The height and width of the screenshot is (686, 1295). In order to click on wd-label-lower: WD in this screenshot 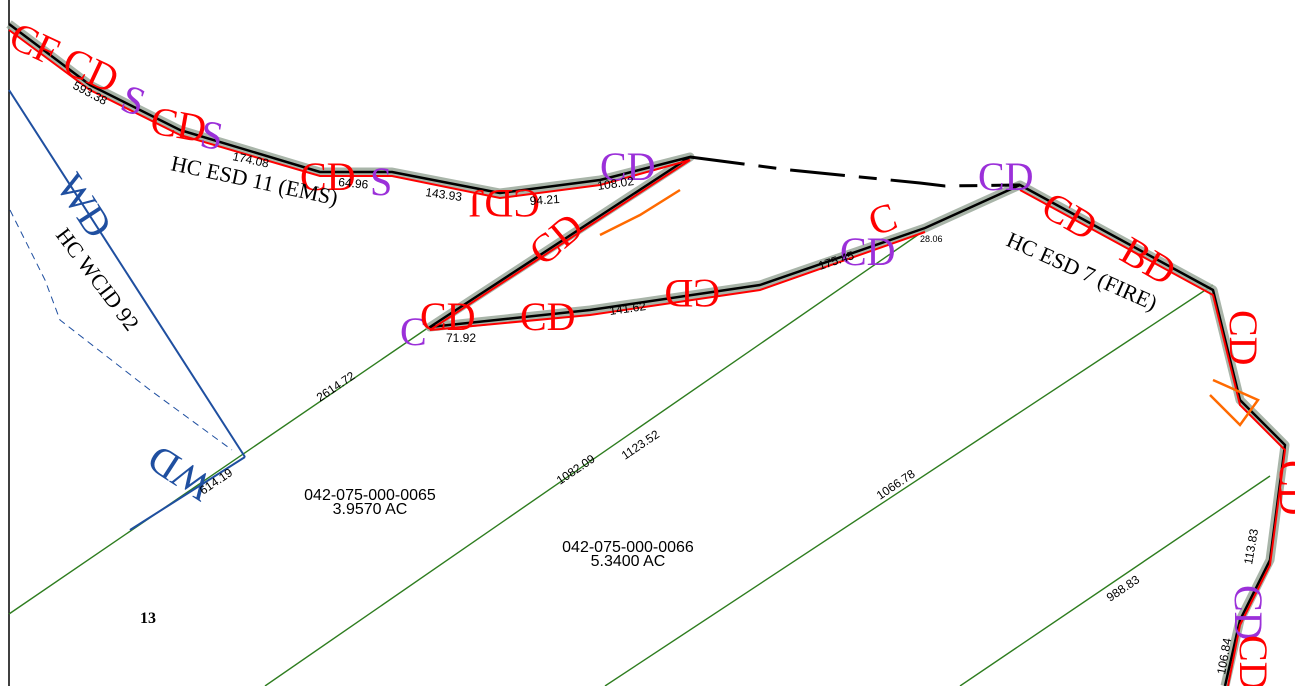, I will do `click(180, 473)`.